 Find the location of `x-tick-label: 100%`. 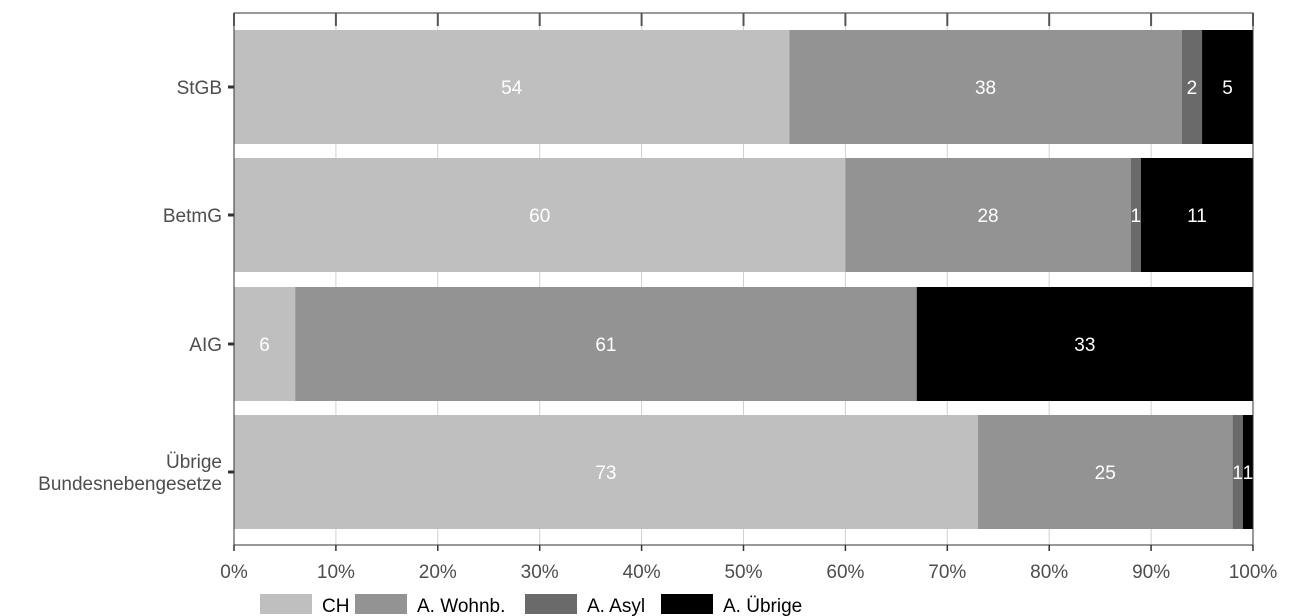

x-tick-label: 100% is located at coordinates (1253, 572).